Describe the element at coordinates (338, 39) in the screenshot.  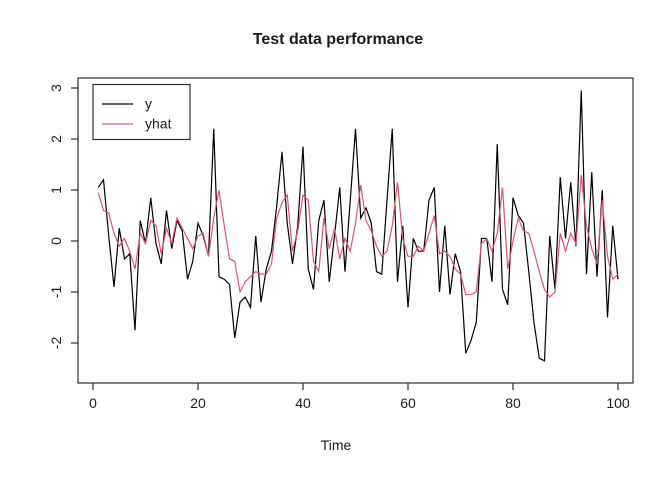
I see `chart-title: Test data performance` at that location.